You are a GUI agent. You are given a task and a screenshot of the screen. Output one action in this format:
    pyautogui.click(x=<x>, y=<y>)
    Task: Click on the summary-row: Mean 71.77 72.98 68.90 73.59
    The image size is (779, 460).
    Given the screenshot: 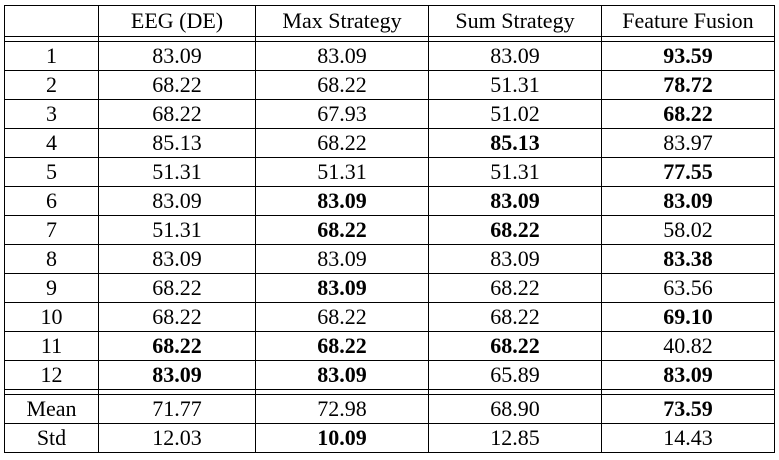 What is the action you would take?
    pyautogui.click(x=389, y=409)
    